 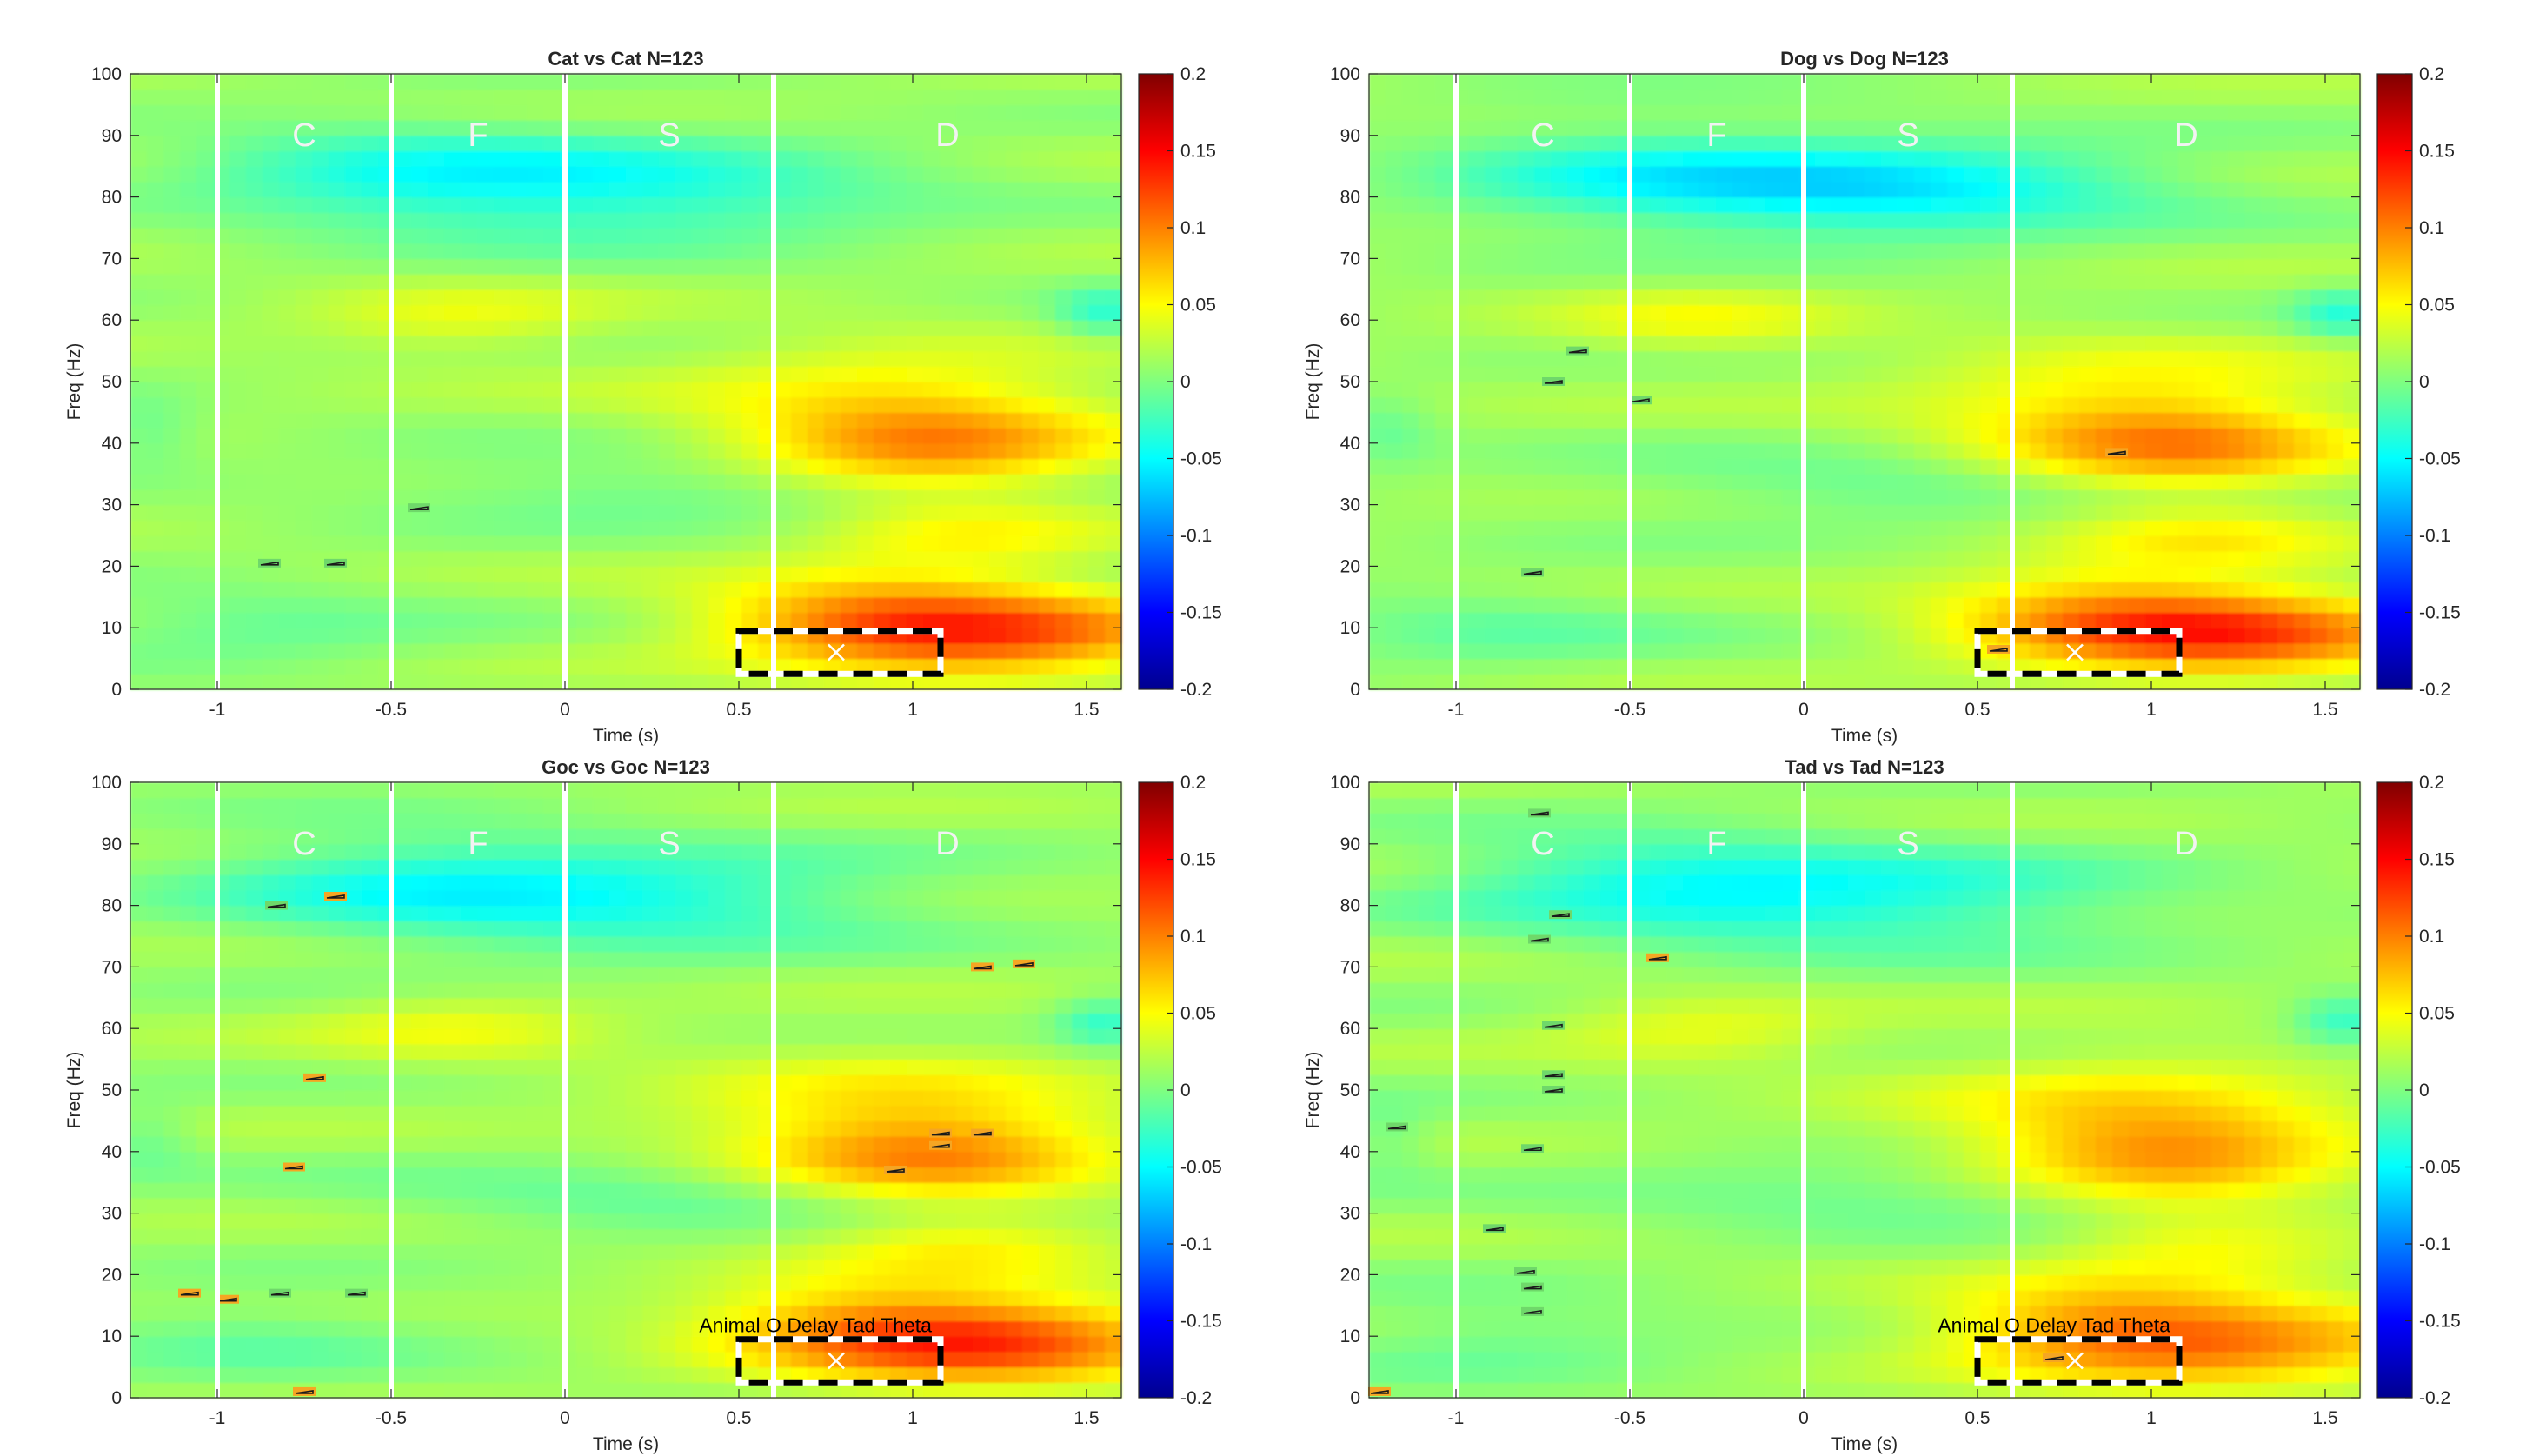 I want to click on chart-title: Cat vs Cat N=123, so click(x=625, y=59).